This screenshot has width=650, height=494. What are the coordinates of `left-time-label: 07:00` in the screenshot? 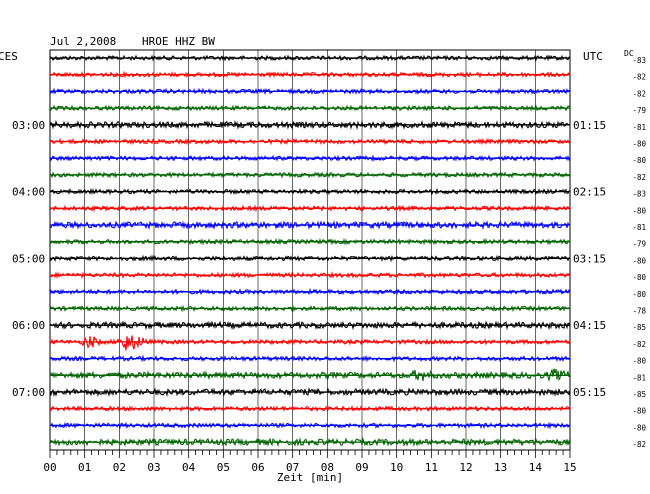 It's located at (28, 392).